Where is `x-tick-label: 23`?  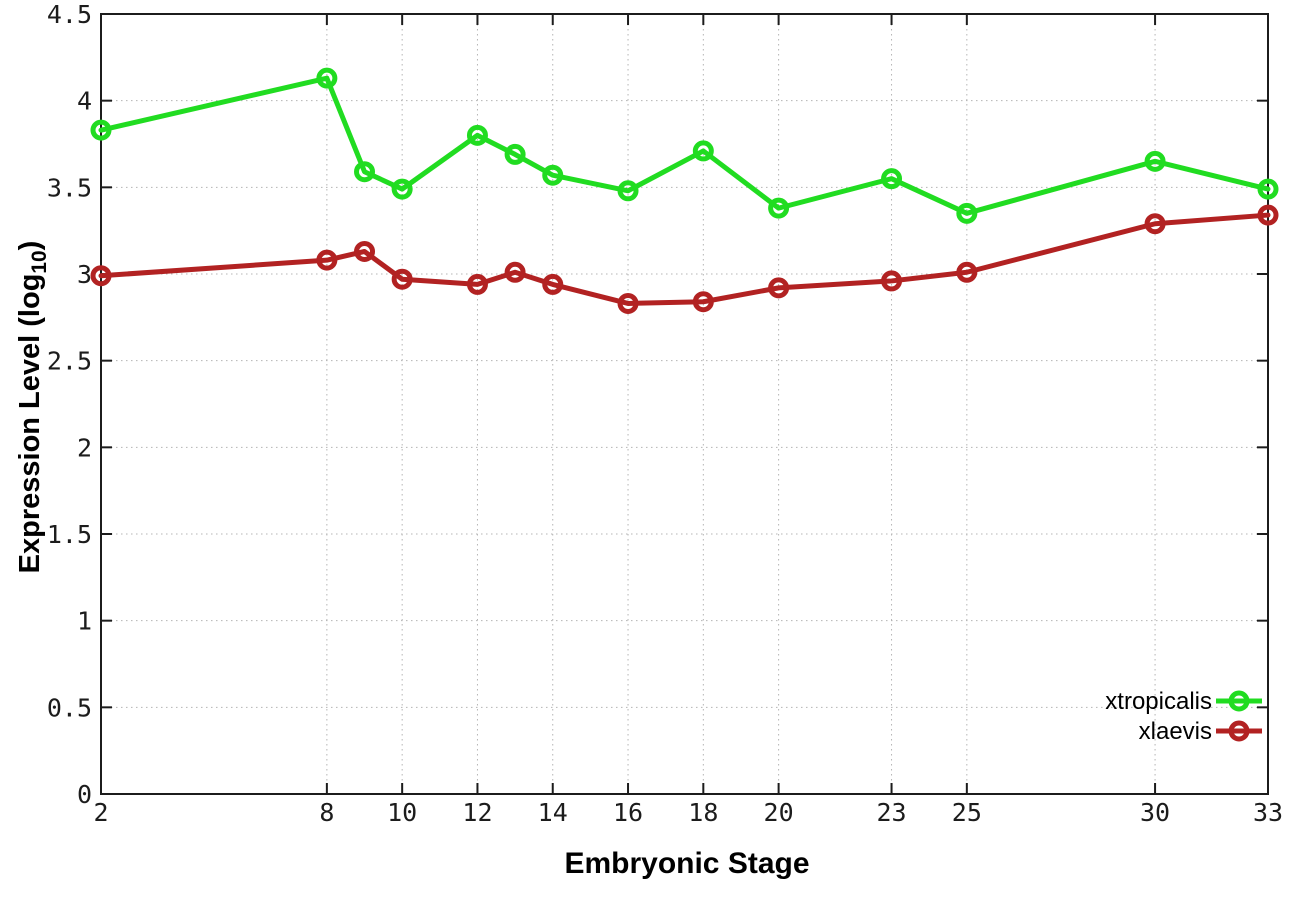 x-tick-label: 23 is located at coordinates (891, 812).